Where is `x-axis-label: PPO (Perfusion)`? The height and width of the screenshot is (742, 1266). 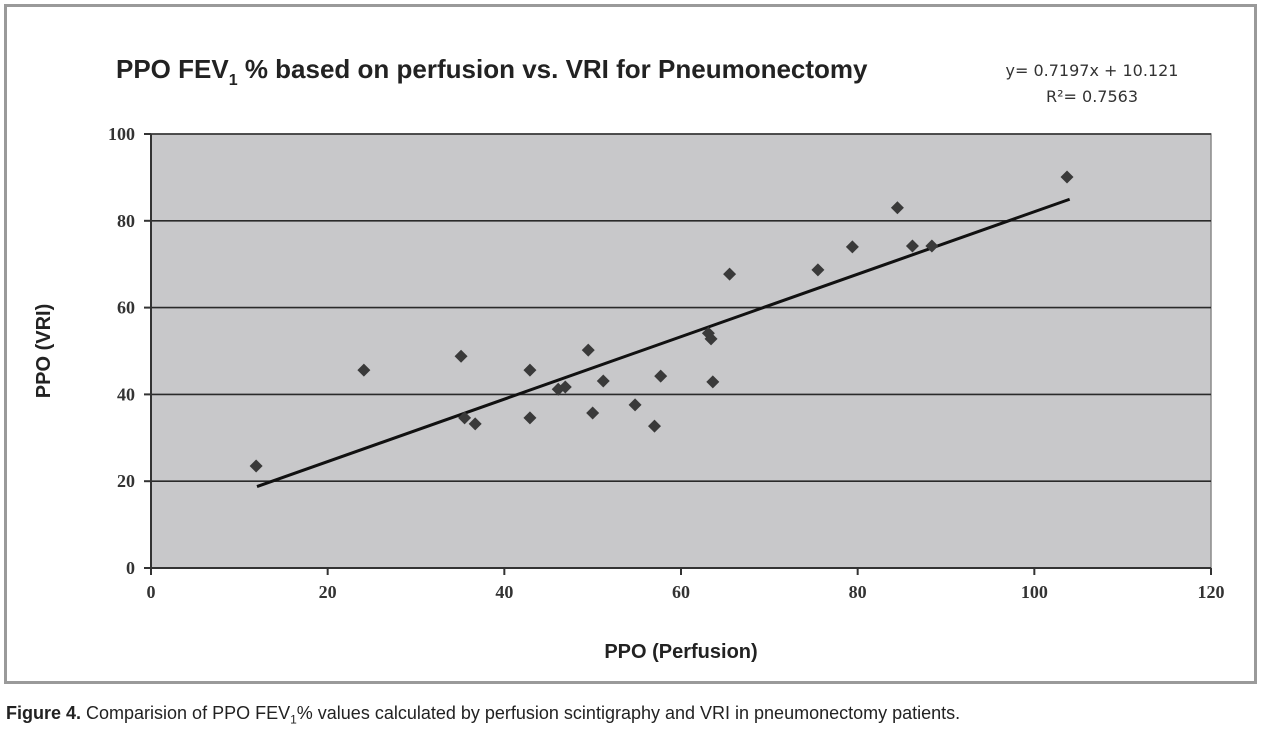
x-axis-label: PPO (Perfusion) is located at coordinates (680, 652).